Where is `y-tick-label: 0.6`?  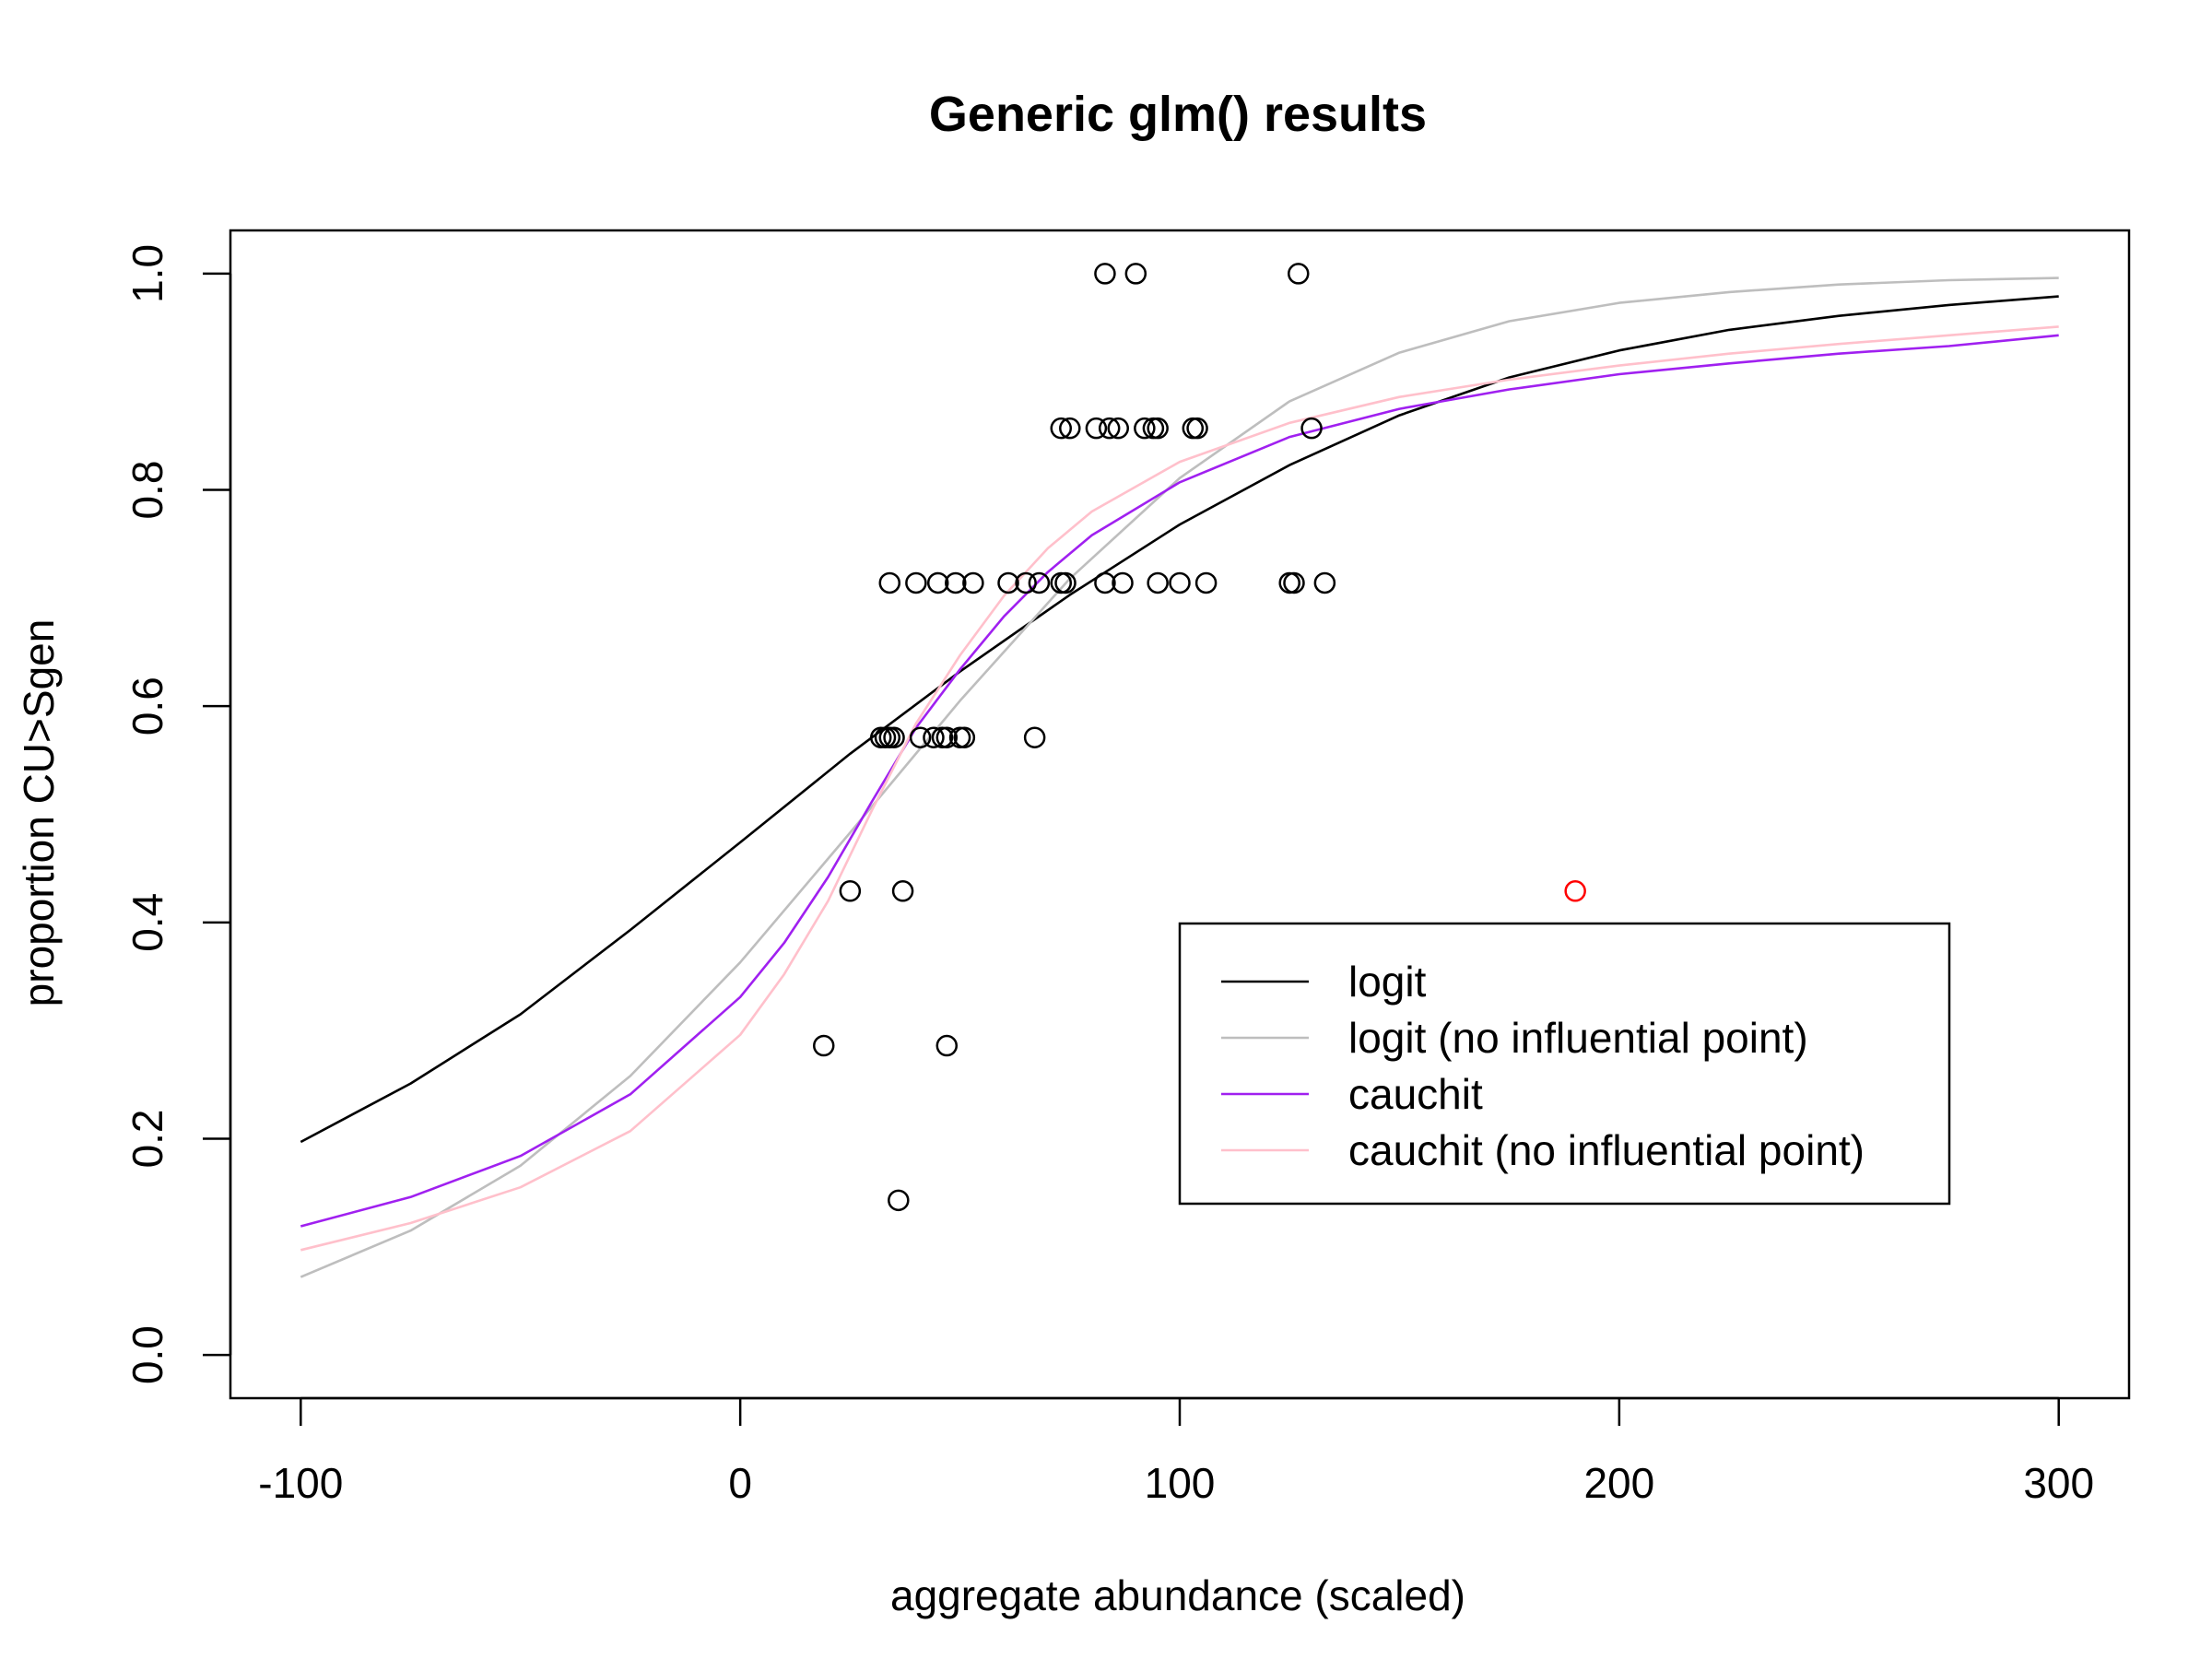
y-tick-label: 0.6 is located at coordinates (147, 706).